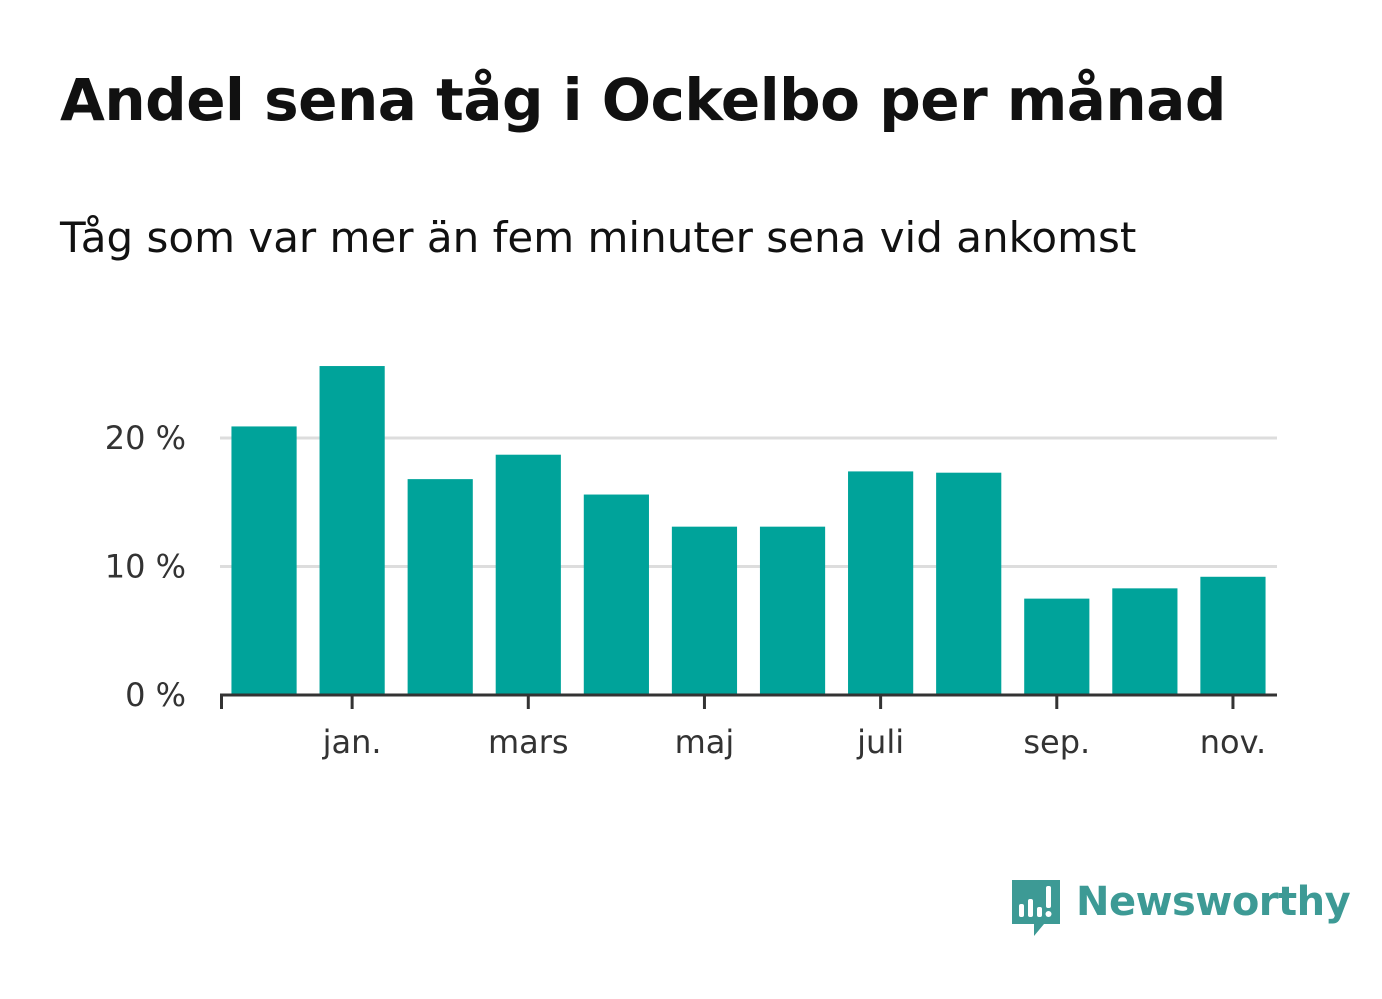 Image resolution: width=1382 pixels, height=999 pixels. Describe the element at coordinates (792, 610) in the screenshot. I see `bar-juni` at that location.